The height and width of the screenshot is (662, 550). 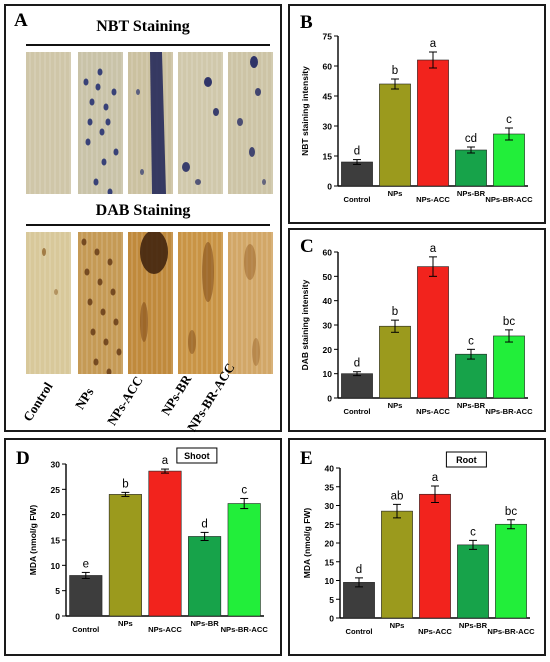 I want to click on dab-staining-title: DAB Staining, so click(x=143, y=210).